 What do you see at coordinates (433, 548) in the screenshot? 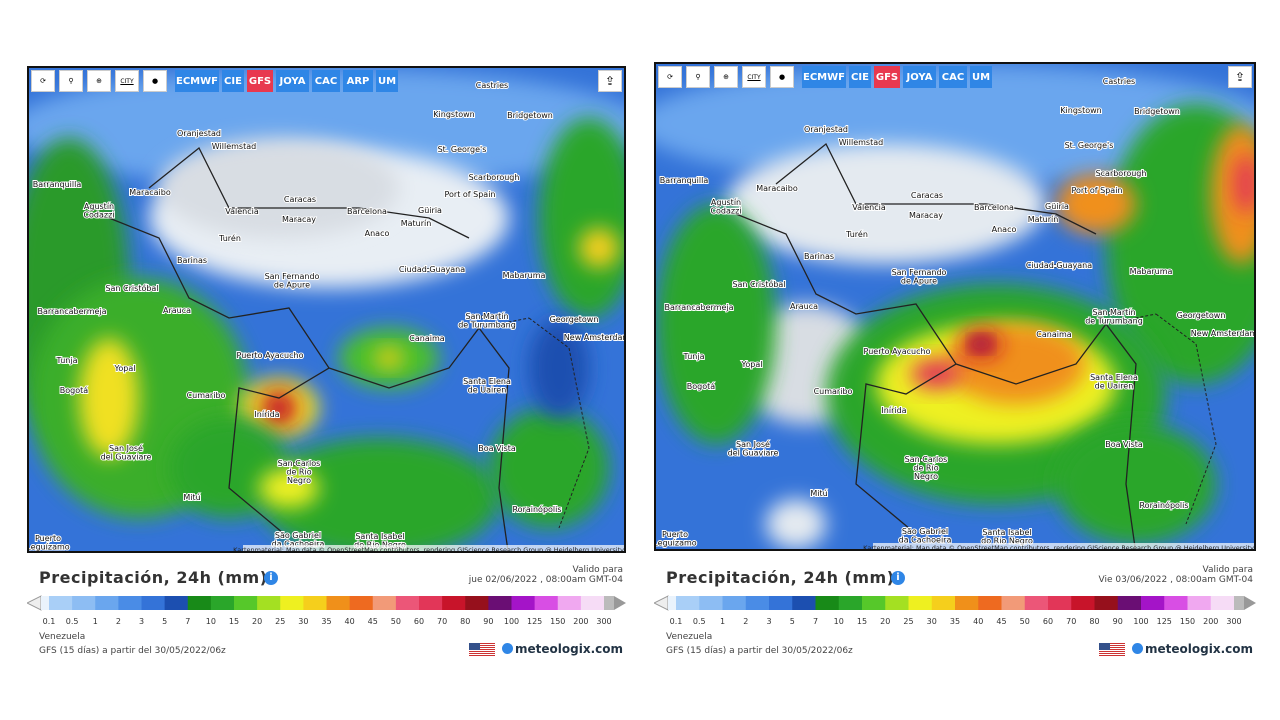
I see `attribution-bg` at bounding box center [433, 548].